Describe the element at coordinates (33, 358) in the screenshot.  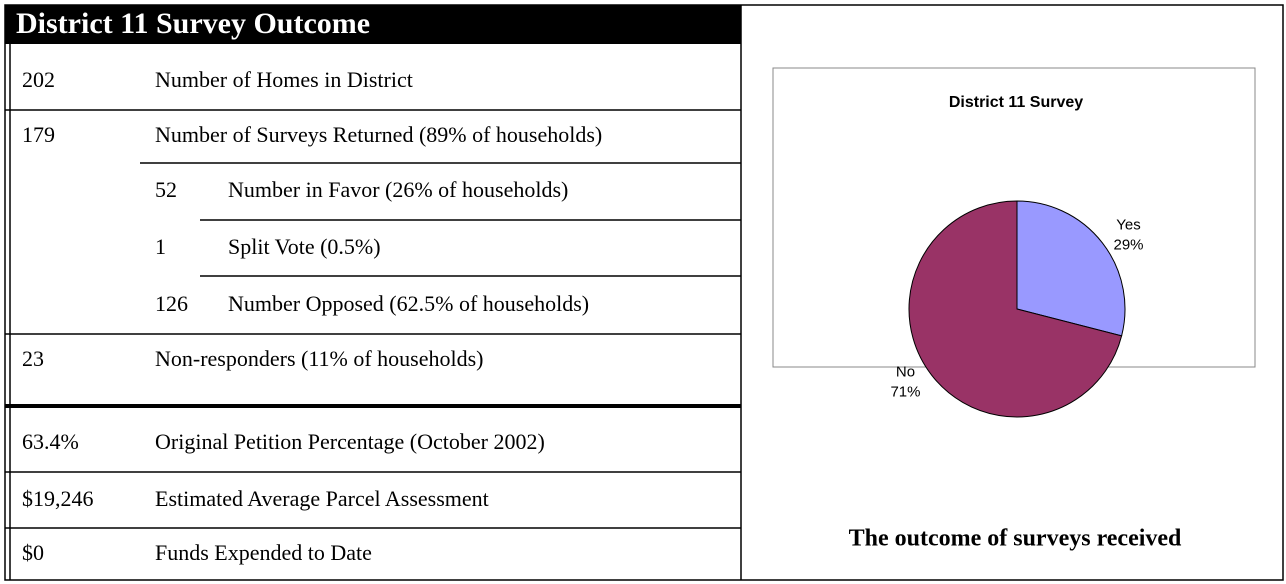
I see `row-value: 23` at that location.